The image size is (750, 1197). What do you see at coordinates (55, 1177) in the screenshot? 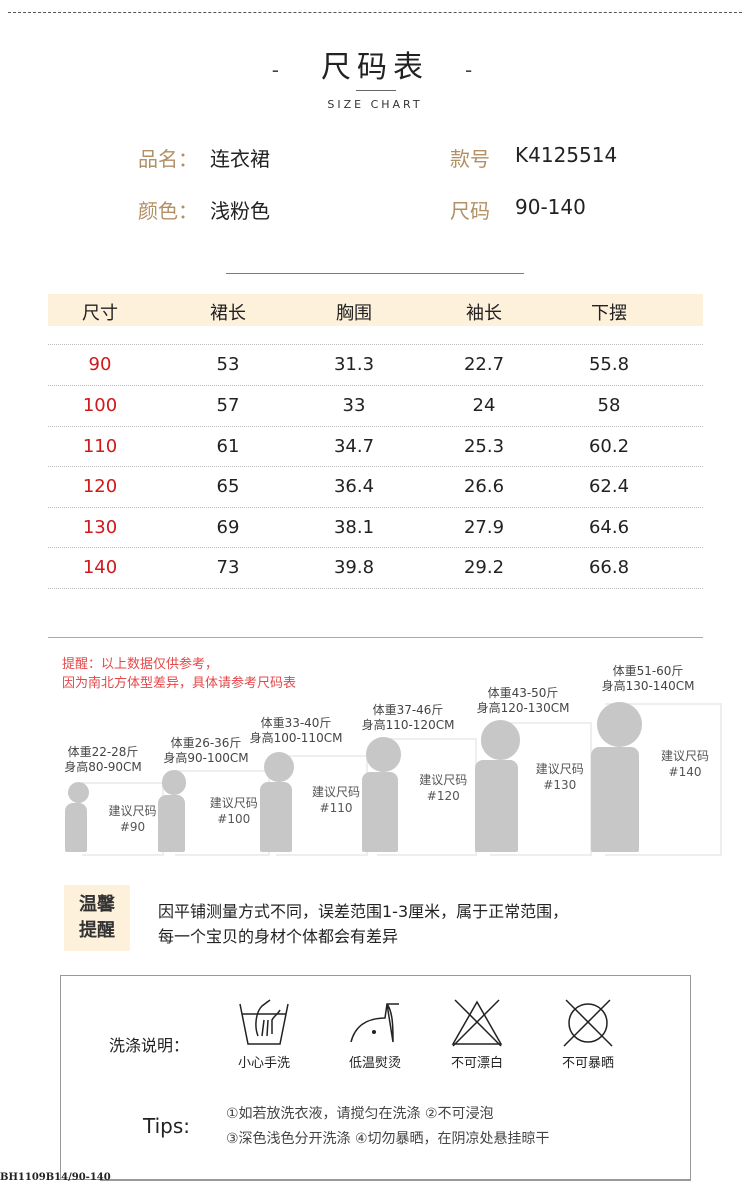
I see `product-code: BH1109B14/90-140` at bounding box center [55, 1177].